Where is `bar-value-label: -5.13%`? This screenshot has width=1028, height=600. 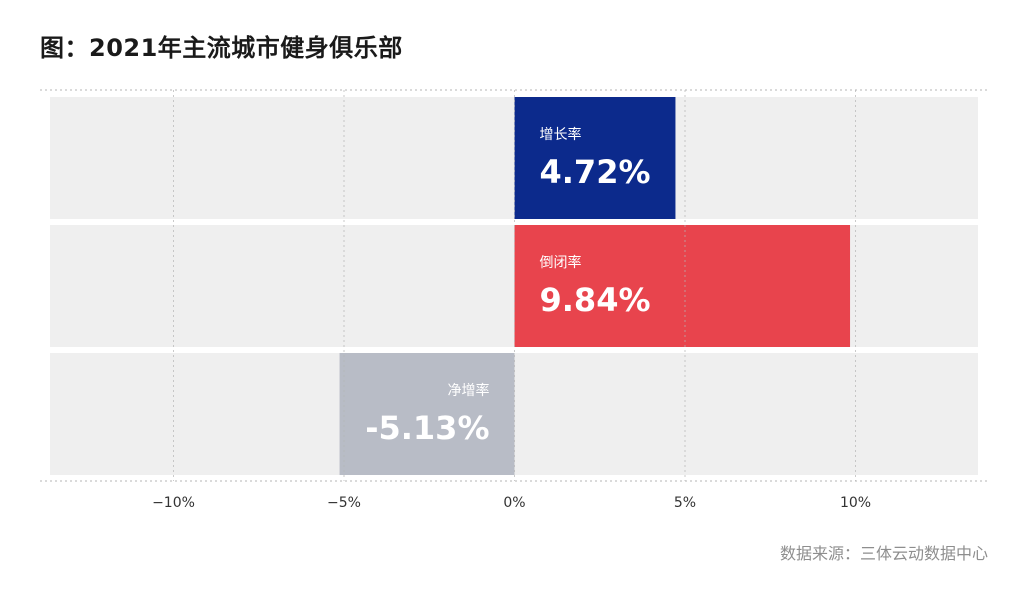
bar-value-label: -5.13% is located at coordinates (427, 428).